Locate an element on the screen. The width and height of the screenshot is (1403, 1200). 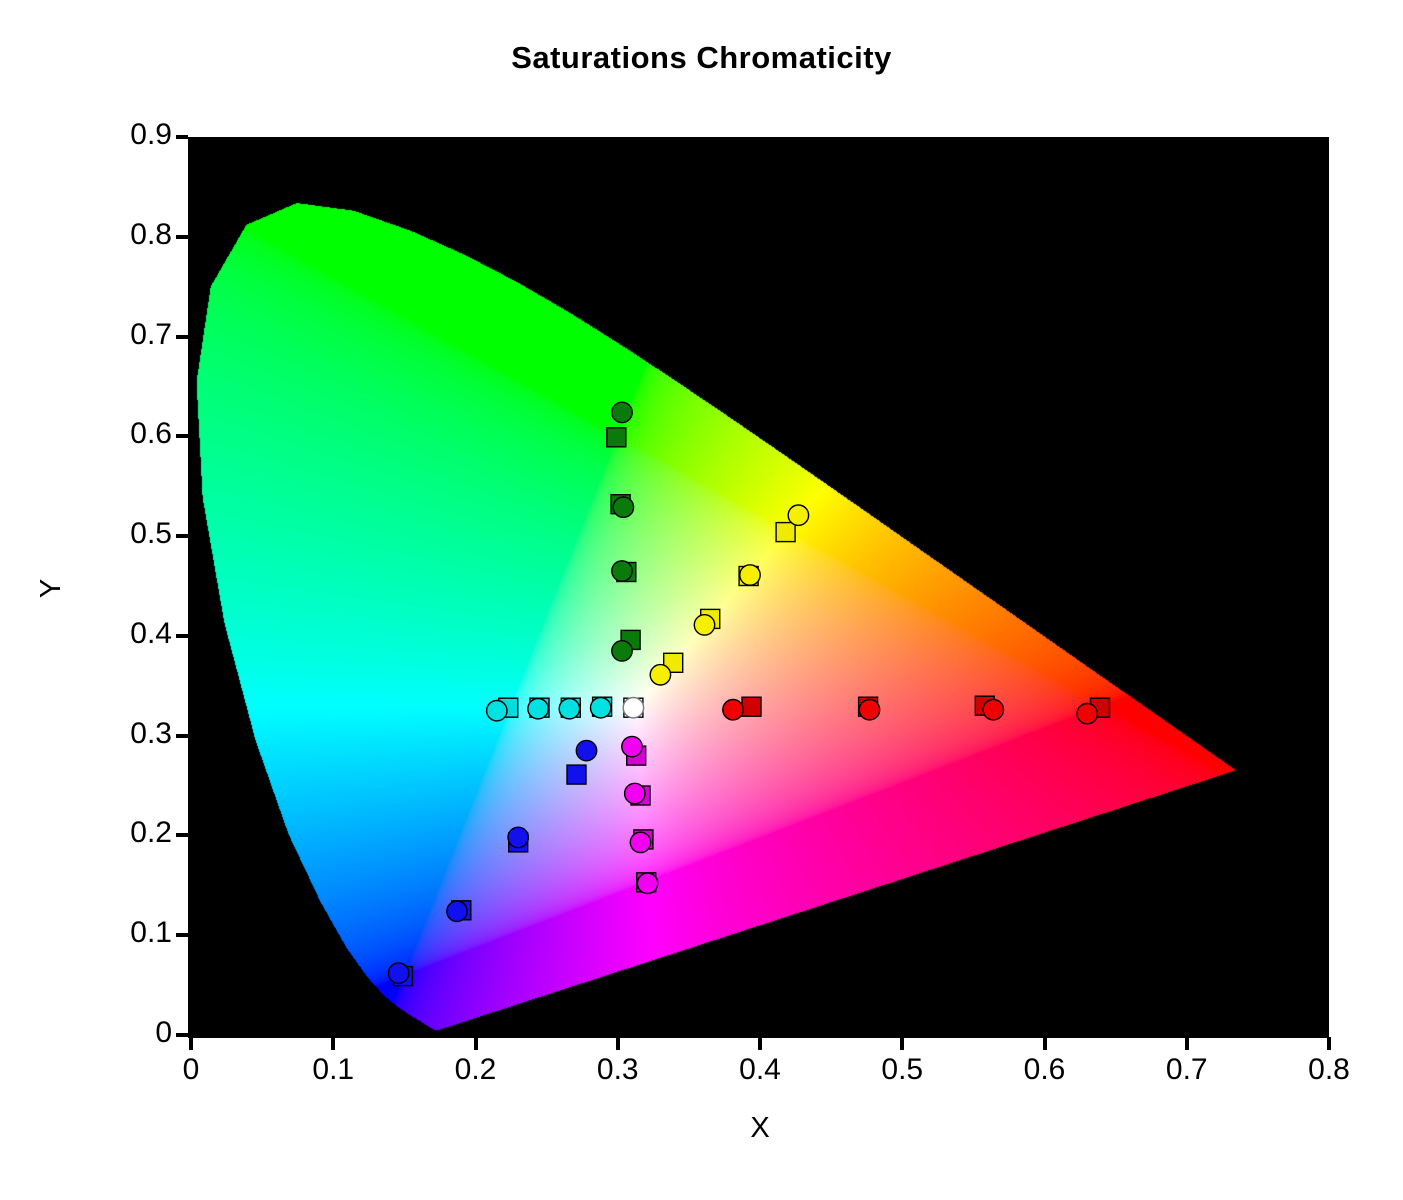
y-axis-line is located at coordinates (190, 586).